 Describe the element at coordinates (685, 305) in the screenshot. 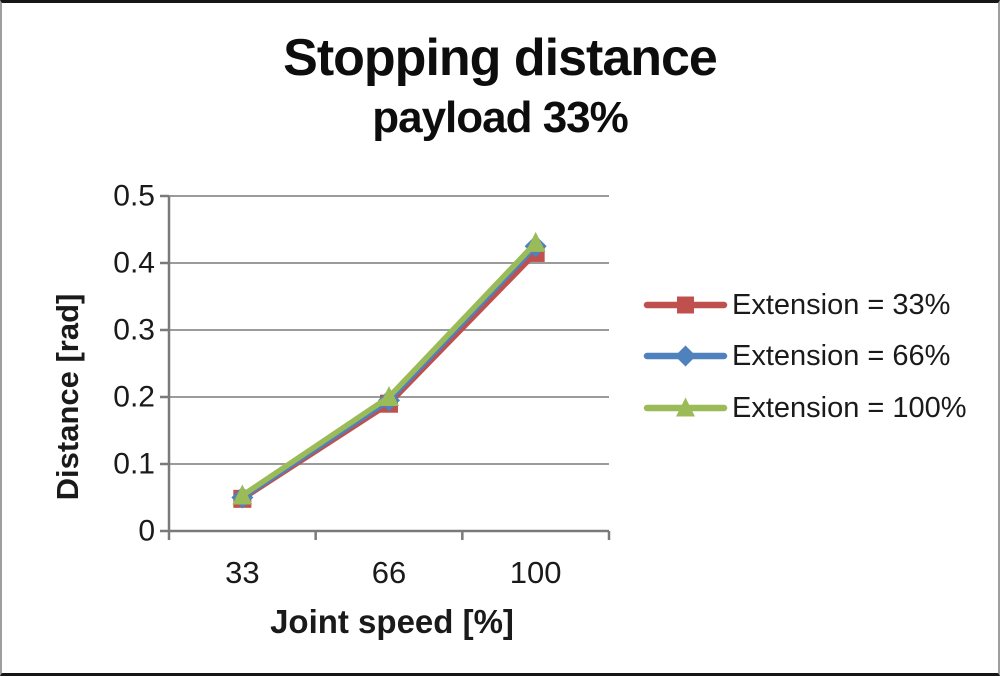

I see `legend-square-marker` at that location.